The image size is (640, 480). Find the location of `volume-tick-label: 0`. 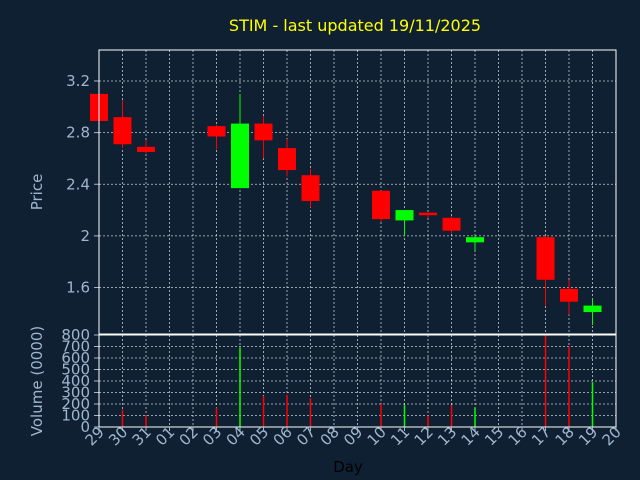

volume-tick-label: 0 is located at coordinates (85, 427).